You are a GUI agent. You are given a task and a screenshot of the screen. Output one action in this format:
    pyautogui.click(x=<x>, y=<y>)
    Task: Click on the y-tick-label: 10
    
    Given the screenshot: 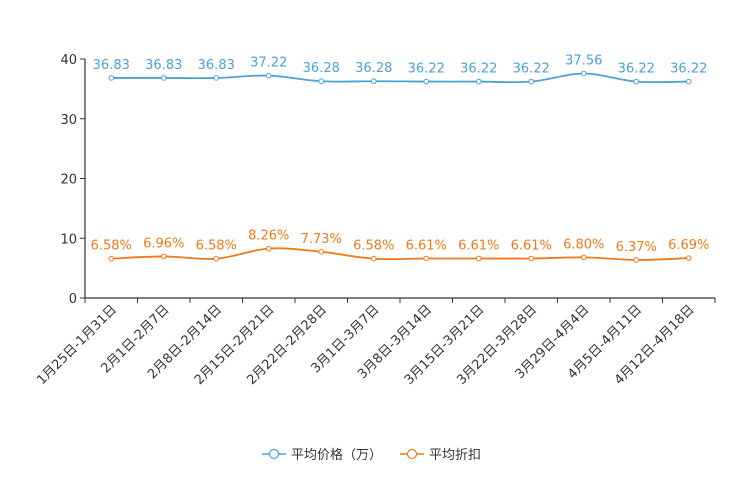 What is the action you would take?
    pyautogui.click(x=68, y=239)
    